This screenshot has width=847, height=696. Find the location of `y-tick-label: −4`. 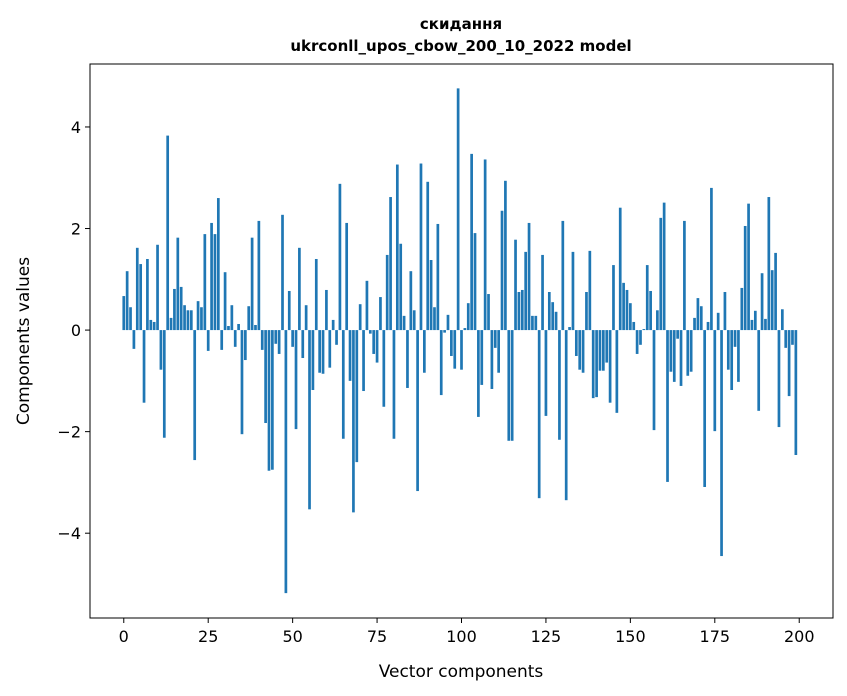

y-tick-label: −4 is located at coordinates (69, 533).